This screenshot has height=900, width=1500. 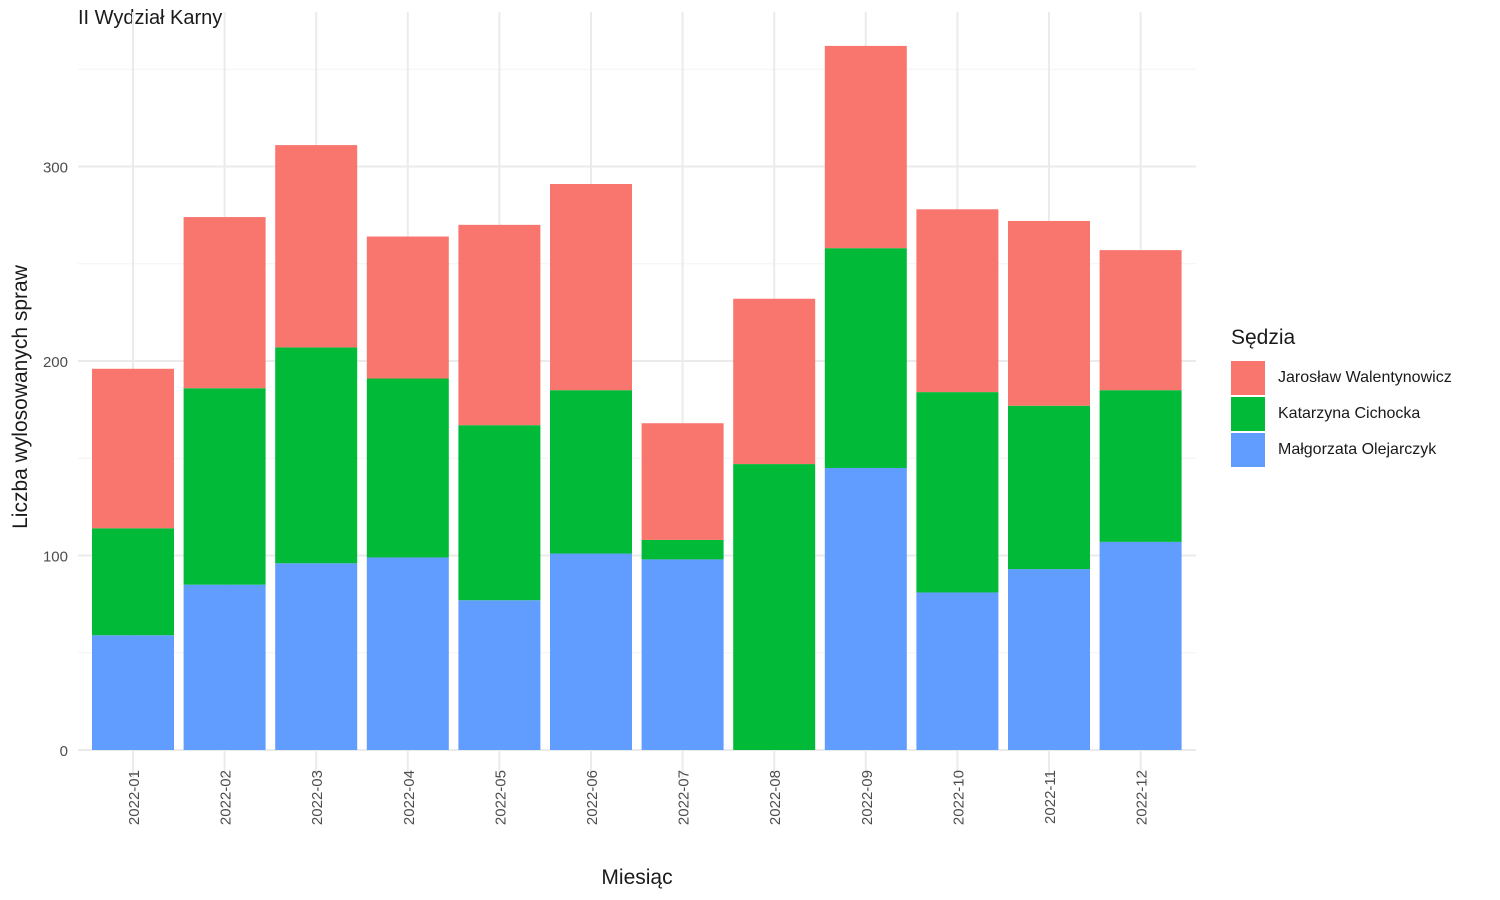 What do you see at coordinates (1050, 797) in the screenshot?
I see `x-tick-label: 2022-11` at bounding box center [1050, 797].